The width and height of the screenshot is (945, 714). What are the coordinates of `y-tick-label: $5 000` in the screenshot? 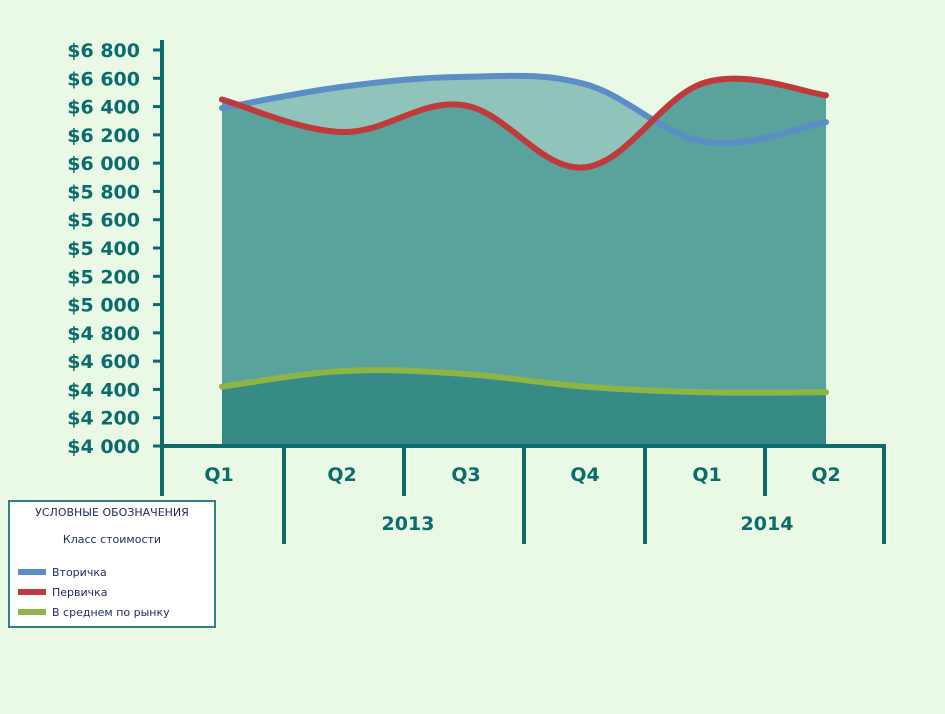 It's located at (103, 306).